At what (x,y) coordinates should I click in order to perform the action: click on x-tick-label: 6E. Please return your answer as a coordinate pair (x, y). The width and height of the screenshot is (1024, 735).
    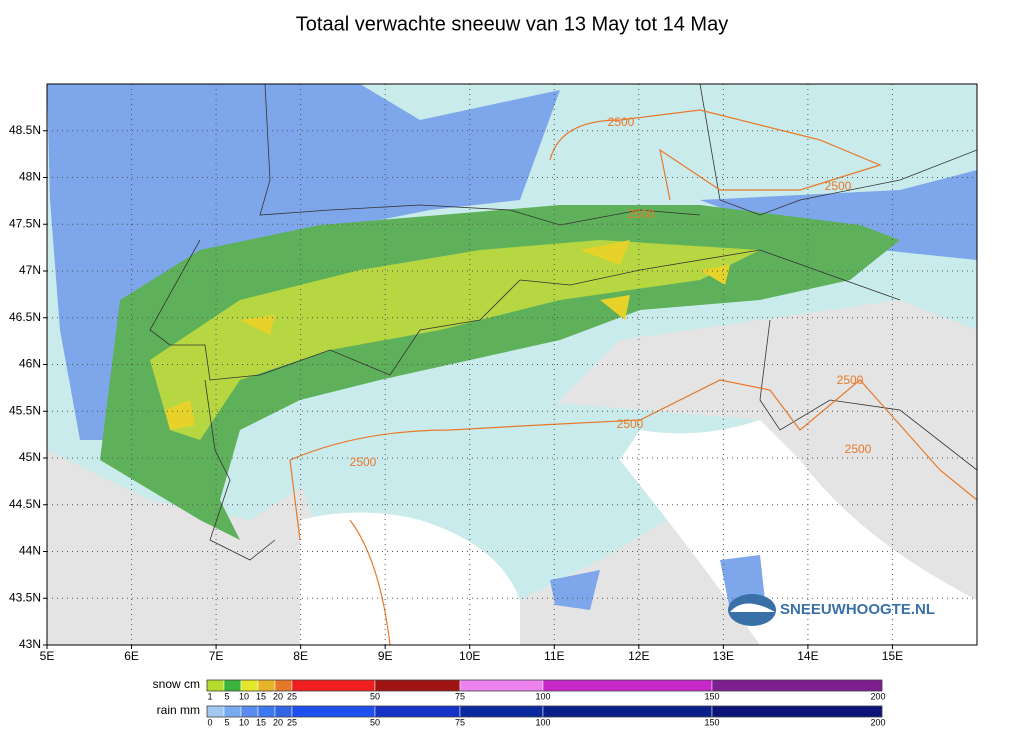
    Looking at the image, I should click on (131, 656).